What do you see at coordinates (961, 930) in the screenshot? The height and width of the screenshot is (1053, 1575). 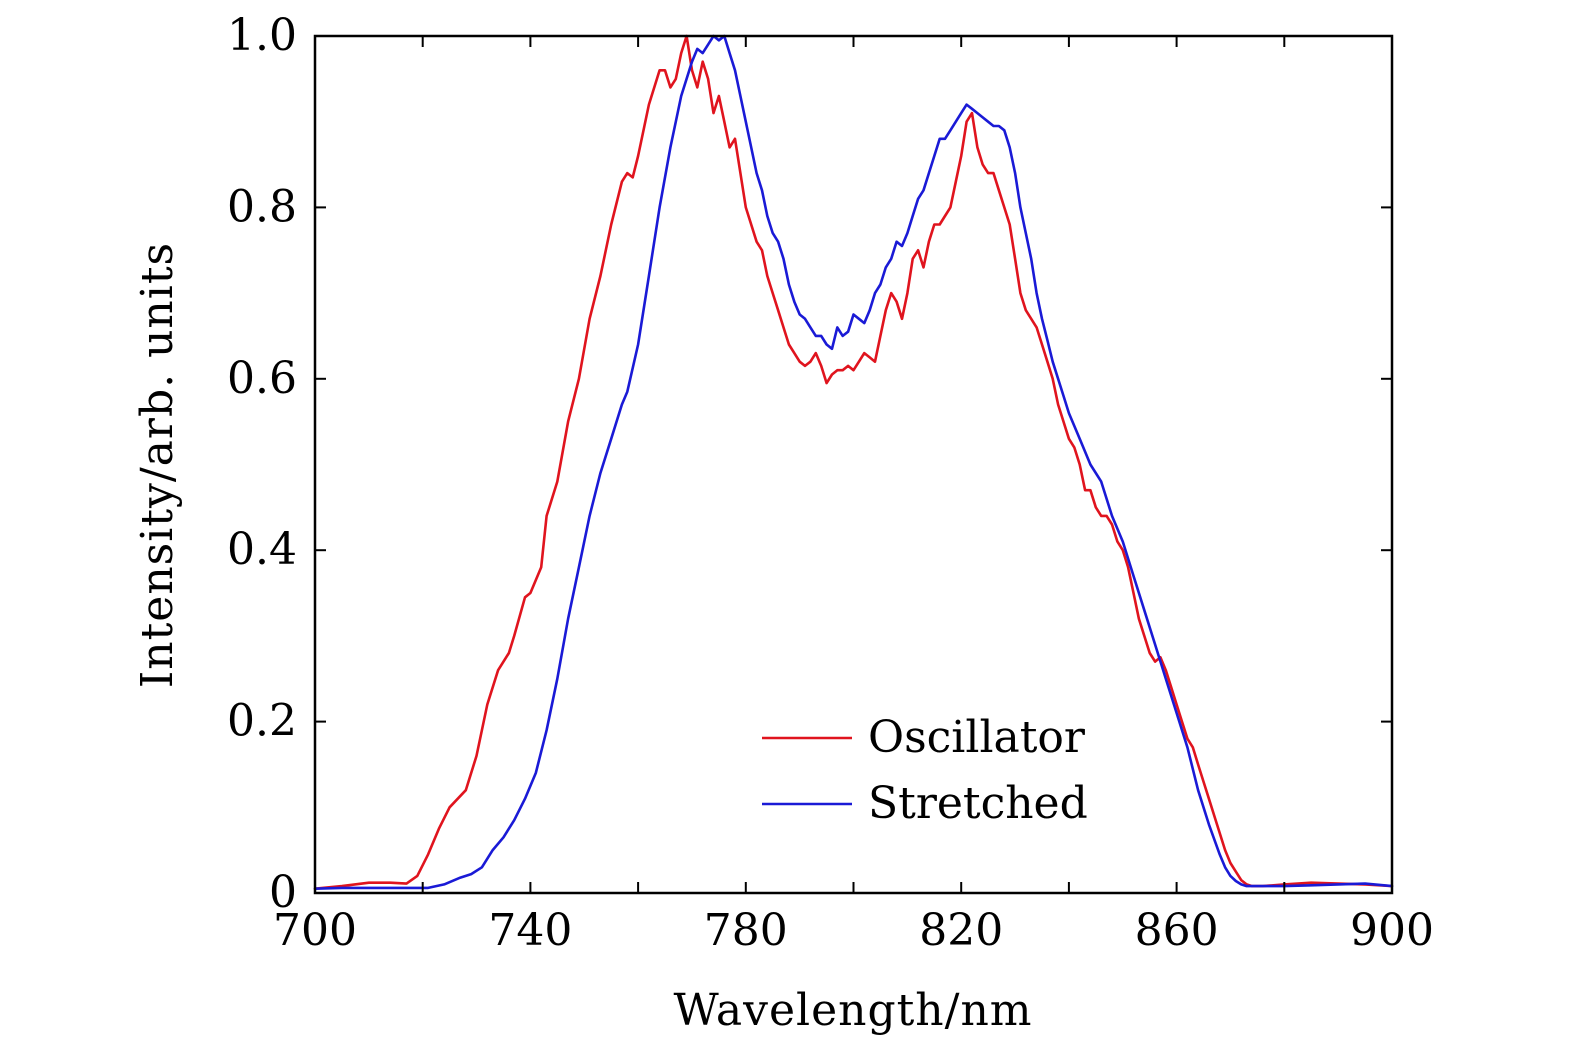 I see `x-tick-label: 820` at bounding box center [961, 930].